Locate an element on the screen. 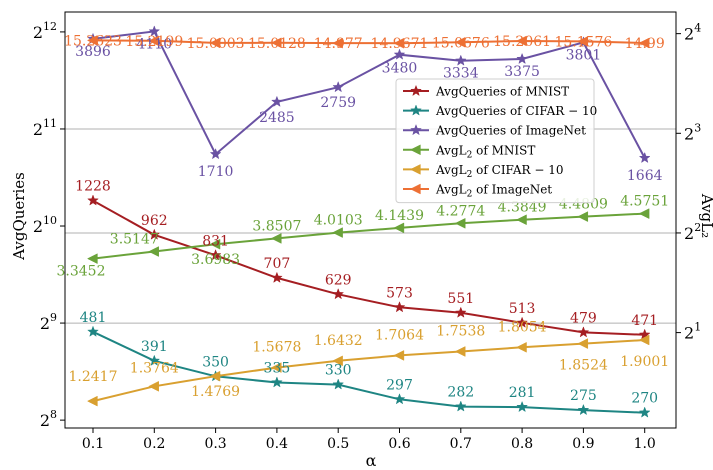 The image size is (713, 470). x-axis-label: α is located at coordinates (371, 460).